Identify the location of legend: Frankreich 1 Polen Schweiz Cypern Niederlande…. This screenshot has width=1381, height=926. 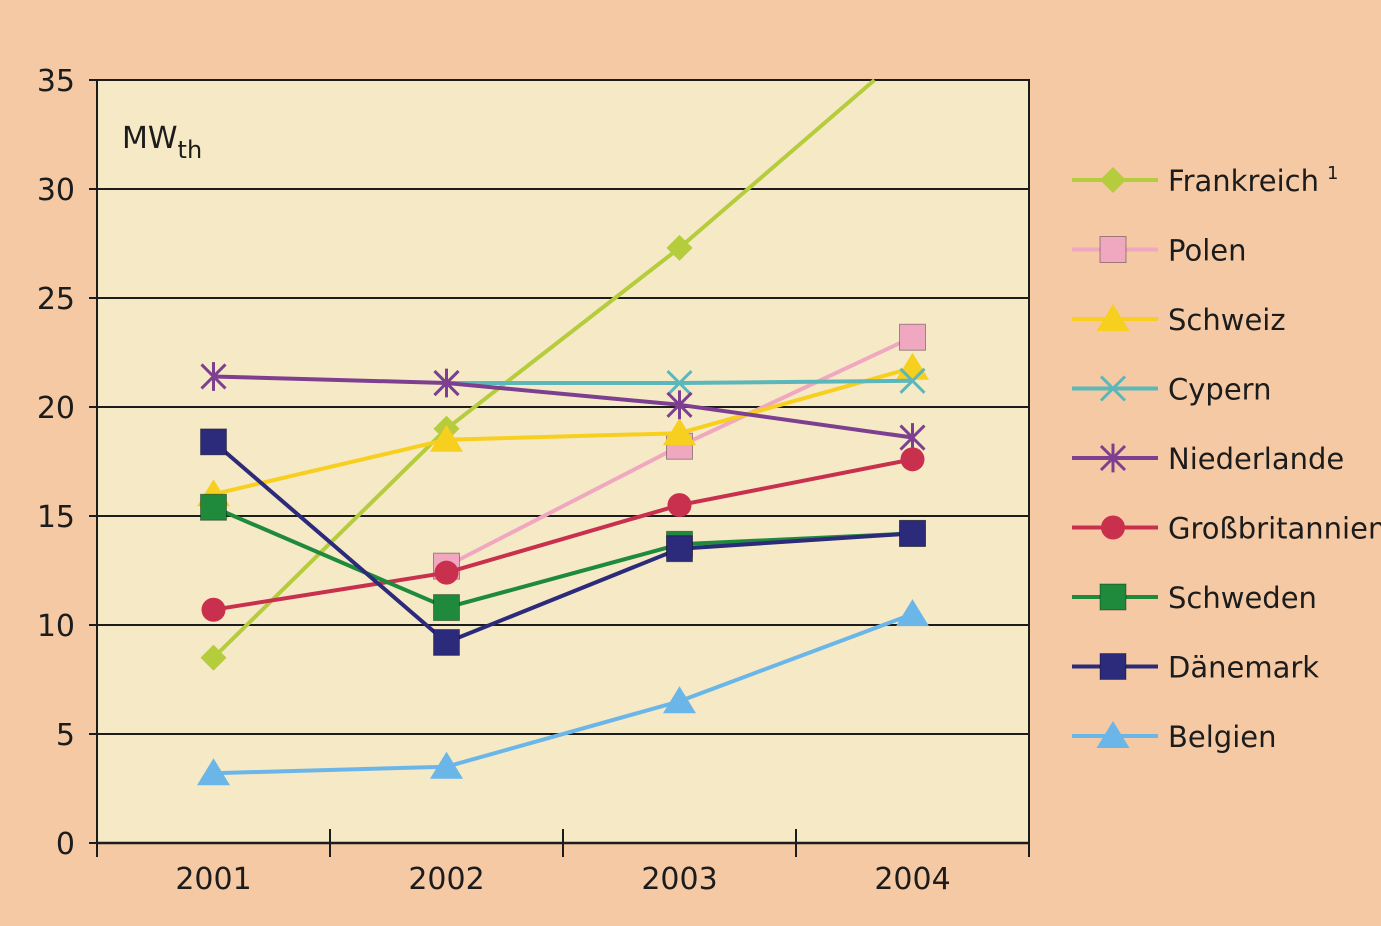
(1226, 458).